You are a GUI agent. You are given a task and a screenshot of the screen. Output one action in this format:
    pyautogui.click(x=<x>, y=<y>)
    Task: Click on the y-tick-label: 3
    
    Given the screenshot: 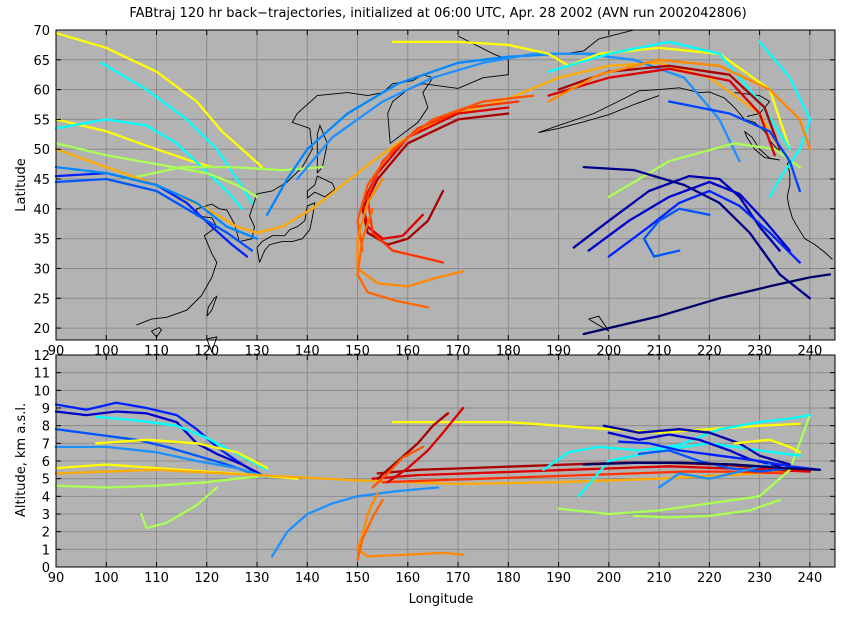 What is the action you would take?
    pyautogui.click(x=46, y=515)
    